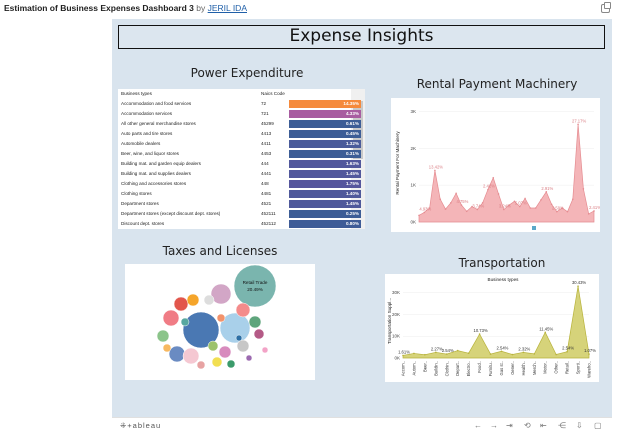  I want to click on y-tick-label: 20K, so click(396, 314).